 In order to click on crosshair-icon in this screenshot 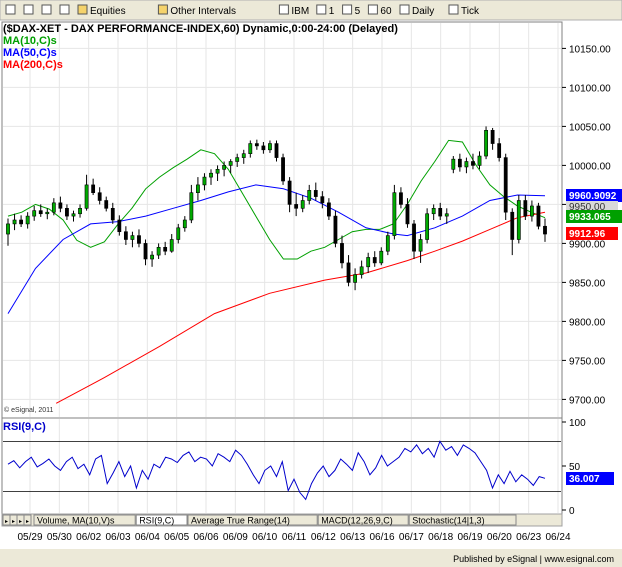, I will do `click(46, 9)`.